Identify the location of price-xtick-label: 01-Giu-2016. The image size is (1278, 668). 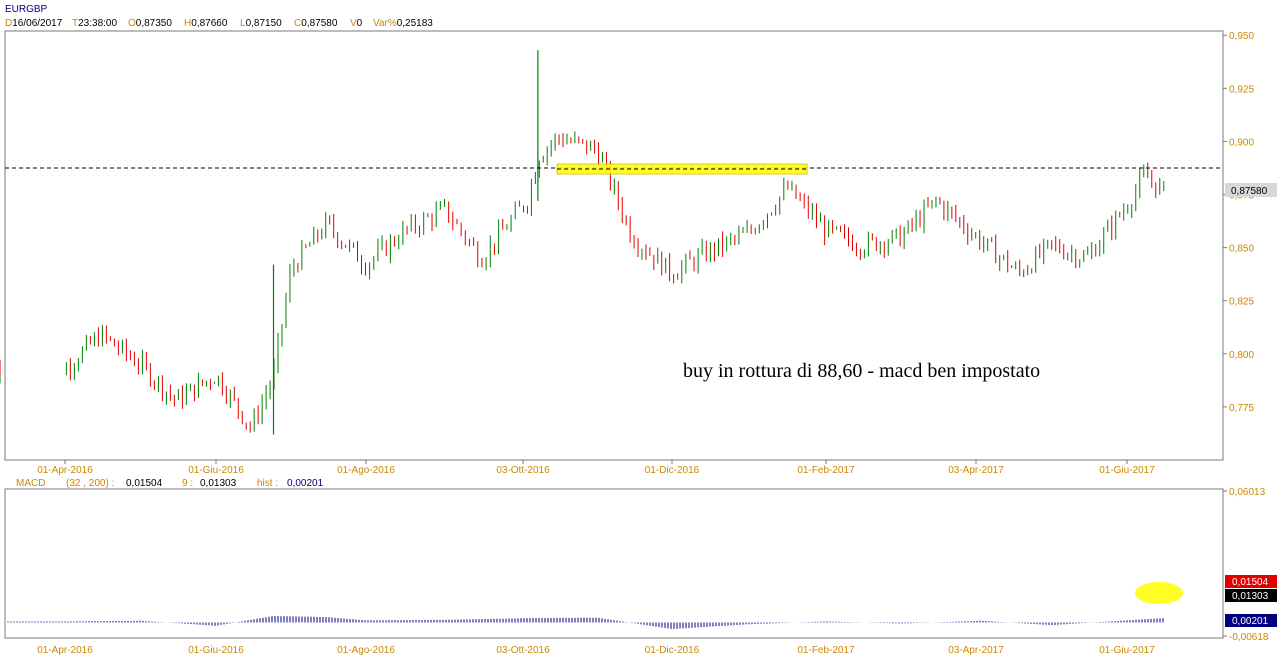
(216, 470).